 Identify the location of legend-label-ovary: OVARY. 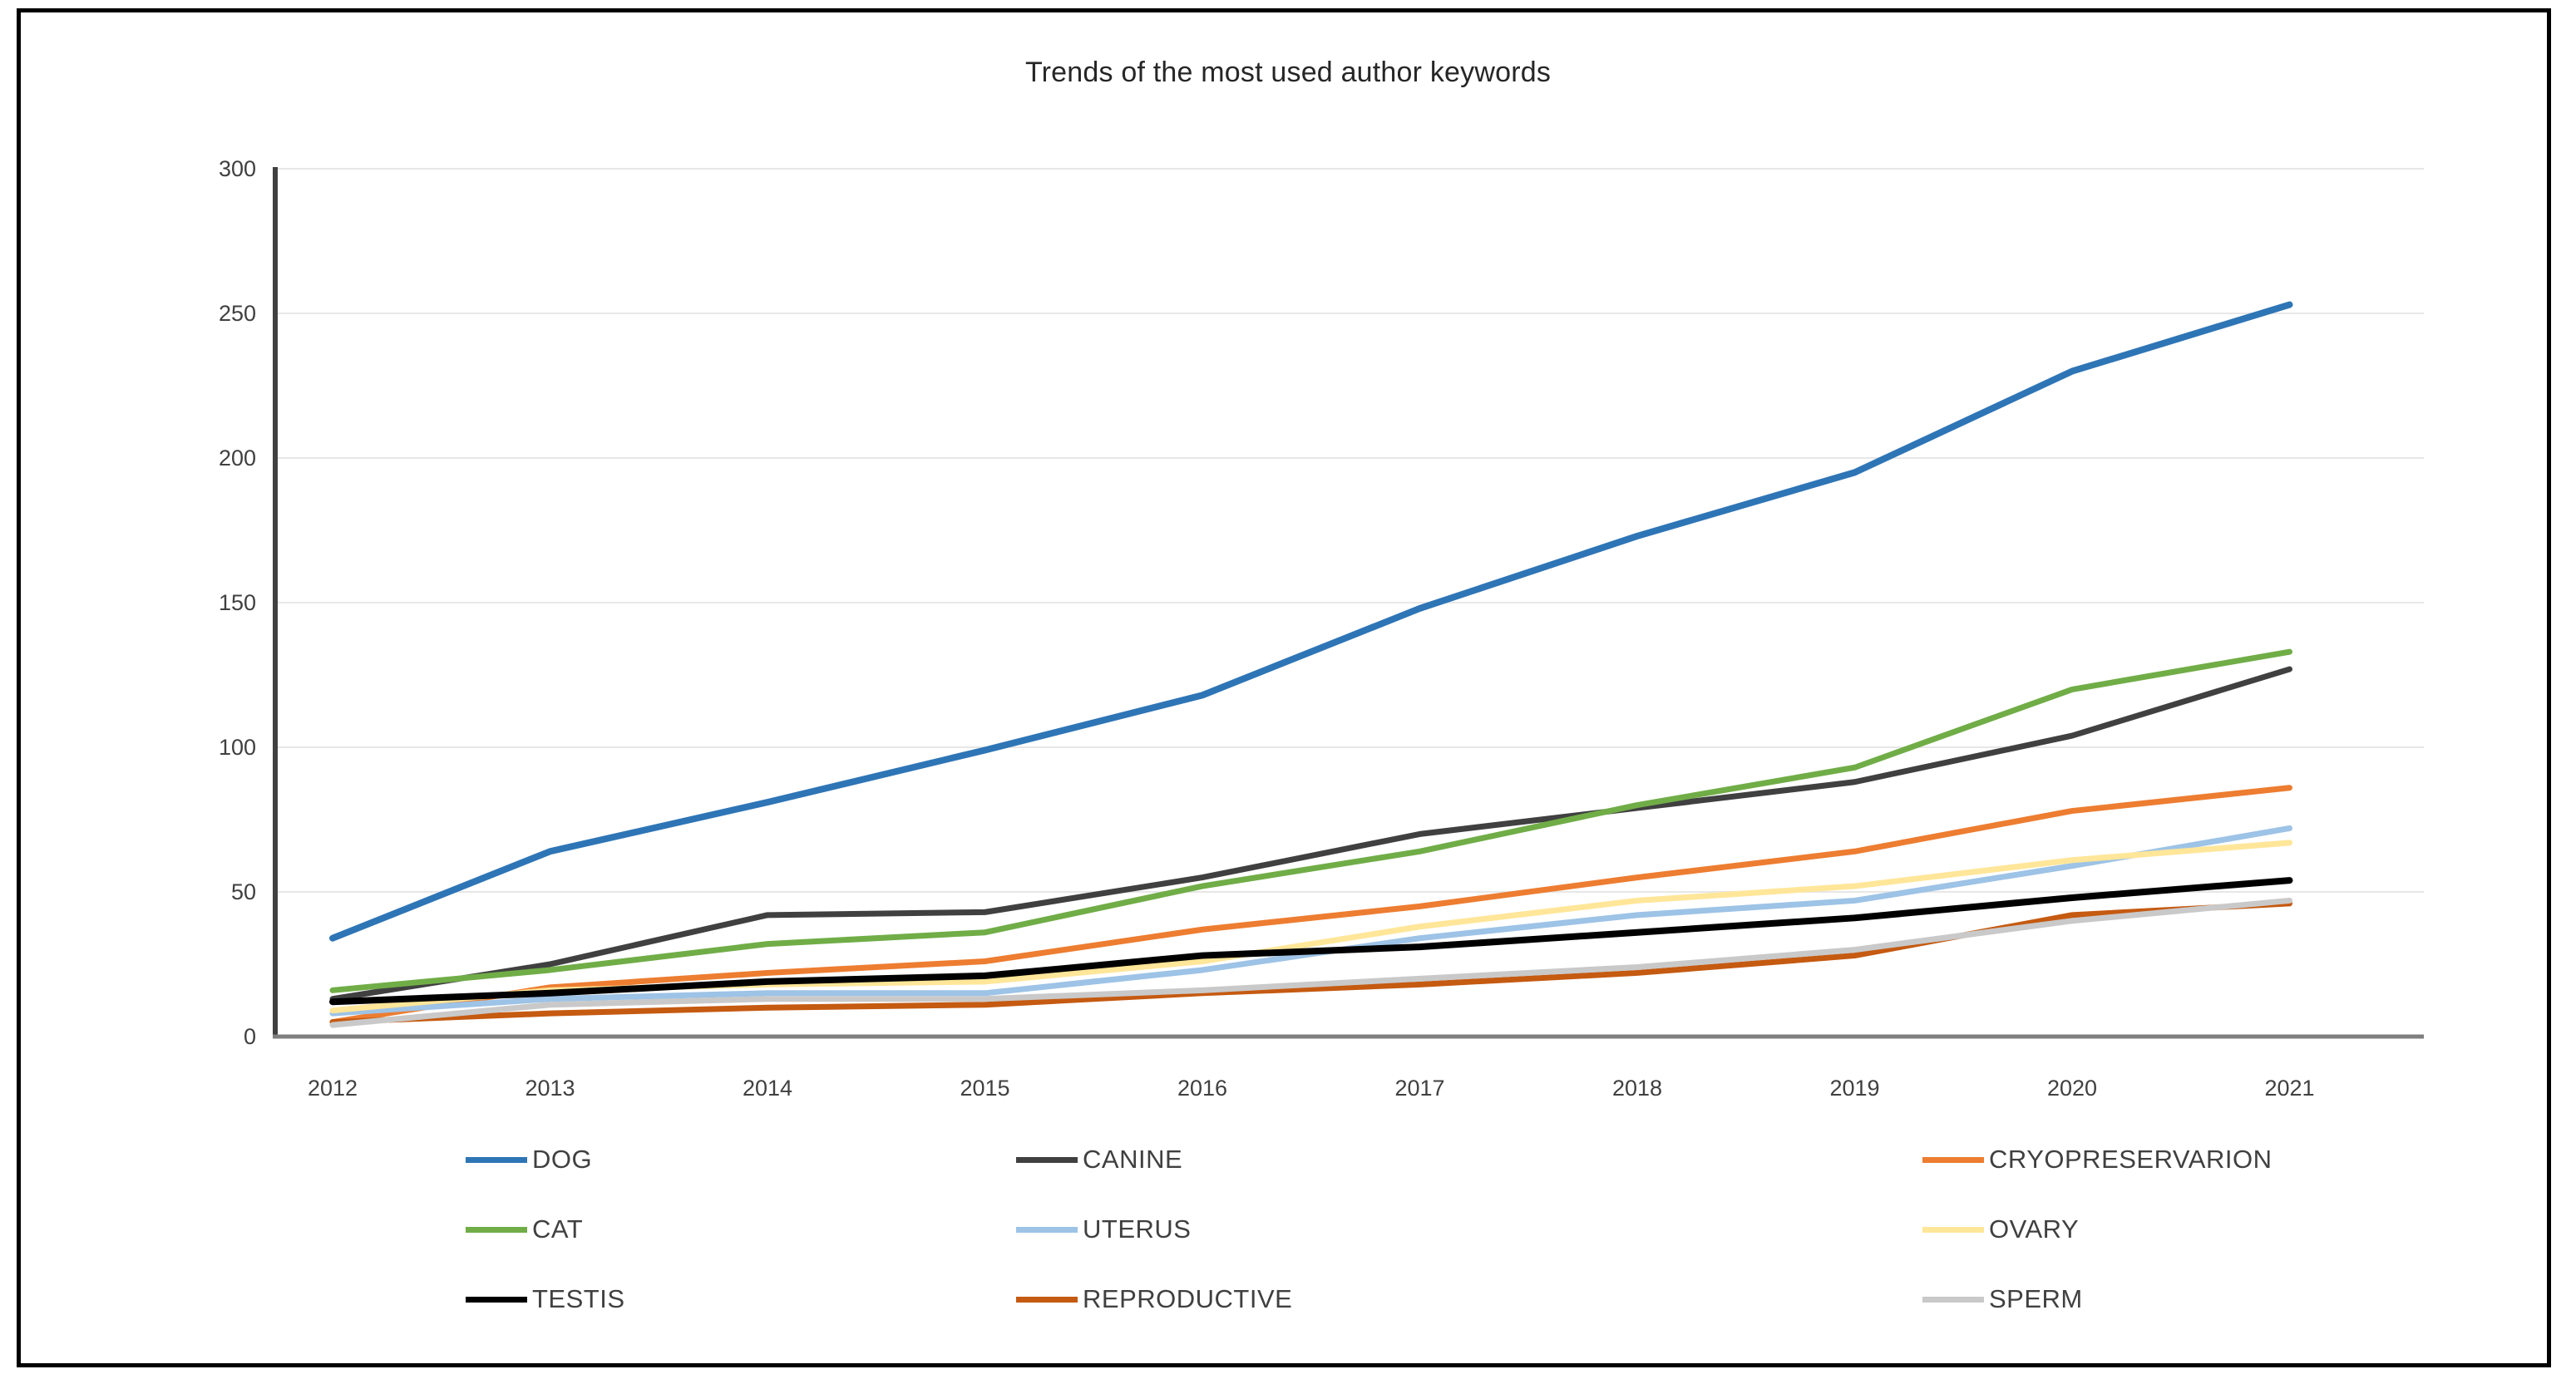
(2035, 1229).